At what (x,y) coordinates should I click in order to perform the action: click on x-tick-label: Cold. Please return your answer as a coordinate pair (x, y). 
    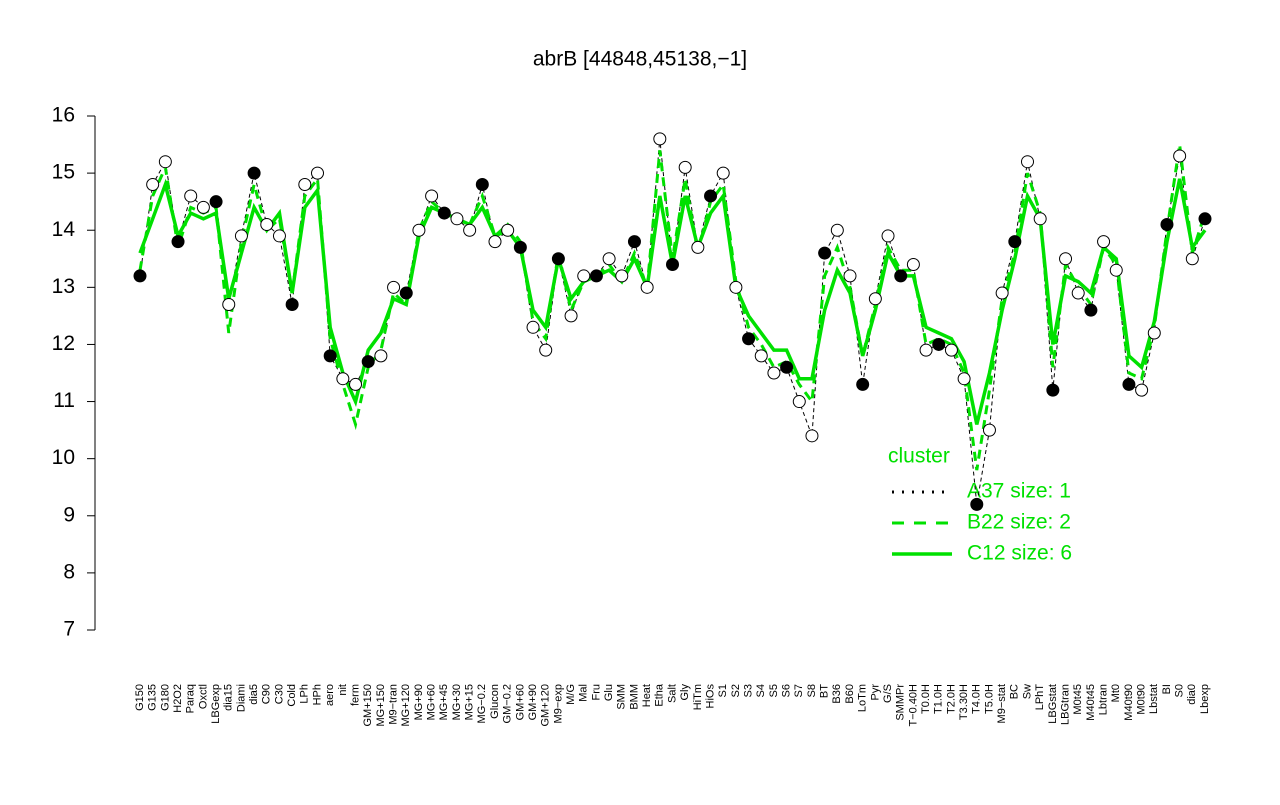
    Looking at the image, I should click on (292, 695).